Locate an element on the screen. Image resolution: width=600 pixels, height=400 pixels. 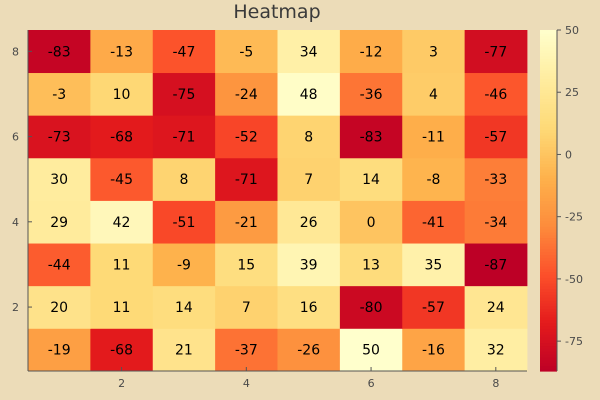
heatmap-cell-value: 13 is located at coordinates (371, 265).